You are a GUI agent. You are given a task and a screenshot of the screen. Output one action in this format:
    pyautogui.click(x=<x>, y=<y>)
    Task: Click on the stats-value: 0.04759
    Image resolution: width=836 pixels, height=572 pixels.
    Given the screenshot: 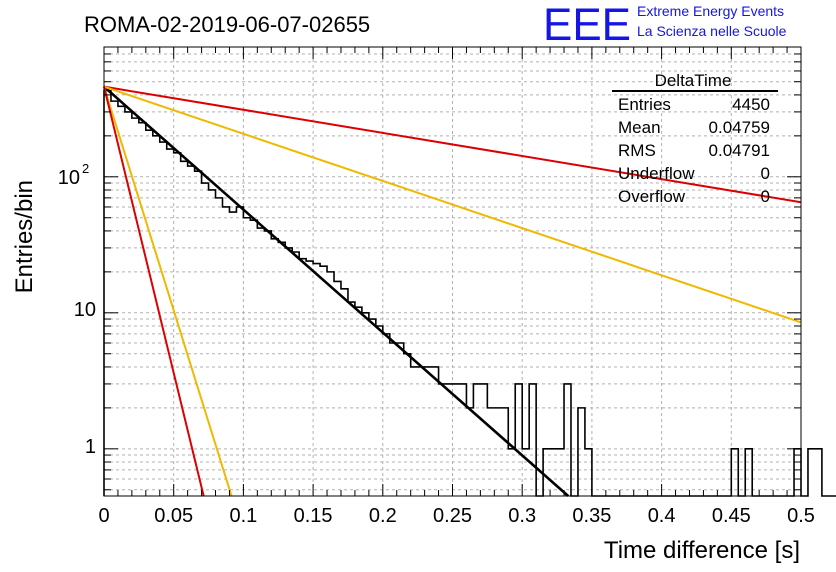 What is the action you would take?
    pyautogui.click(x=739, y=127)
    